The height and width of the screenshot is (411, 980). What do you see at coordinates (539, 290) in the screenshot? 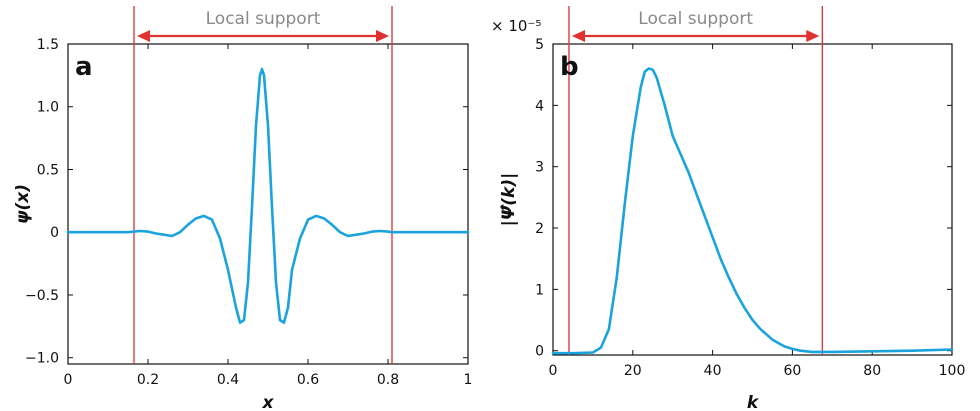
I see `y-tick-label: 1` at bounding box center [539, 290].